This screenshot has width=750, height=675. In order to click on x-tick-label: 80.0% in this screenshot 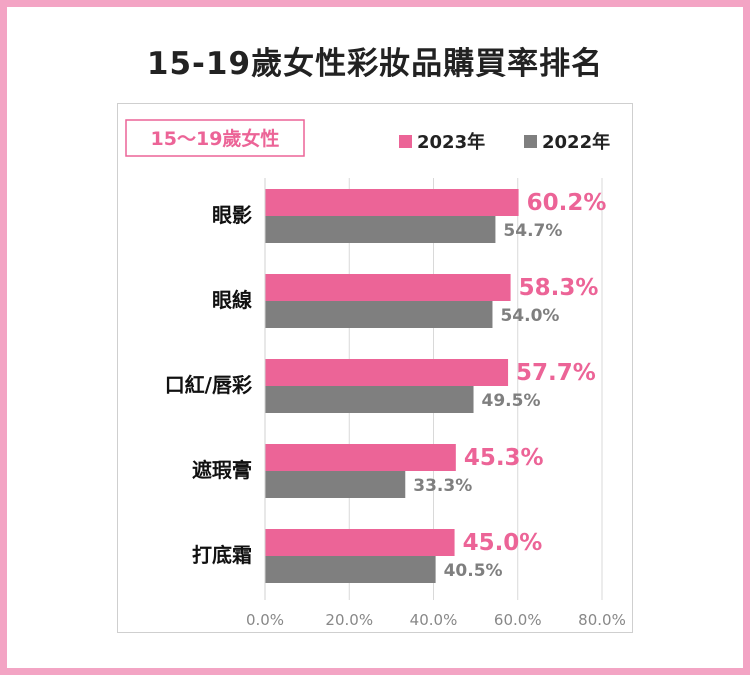, I will do `click(602, 620)`.